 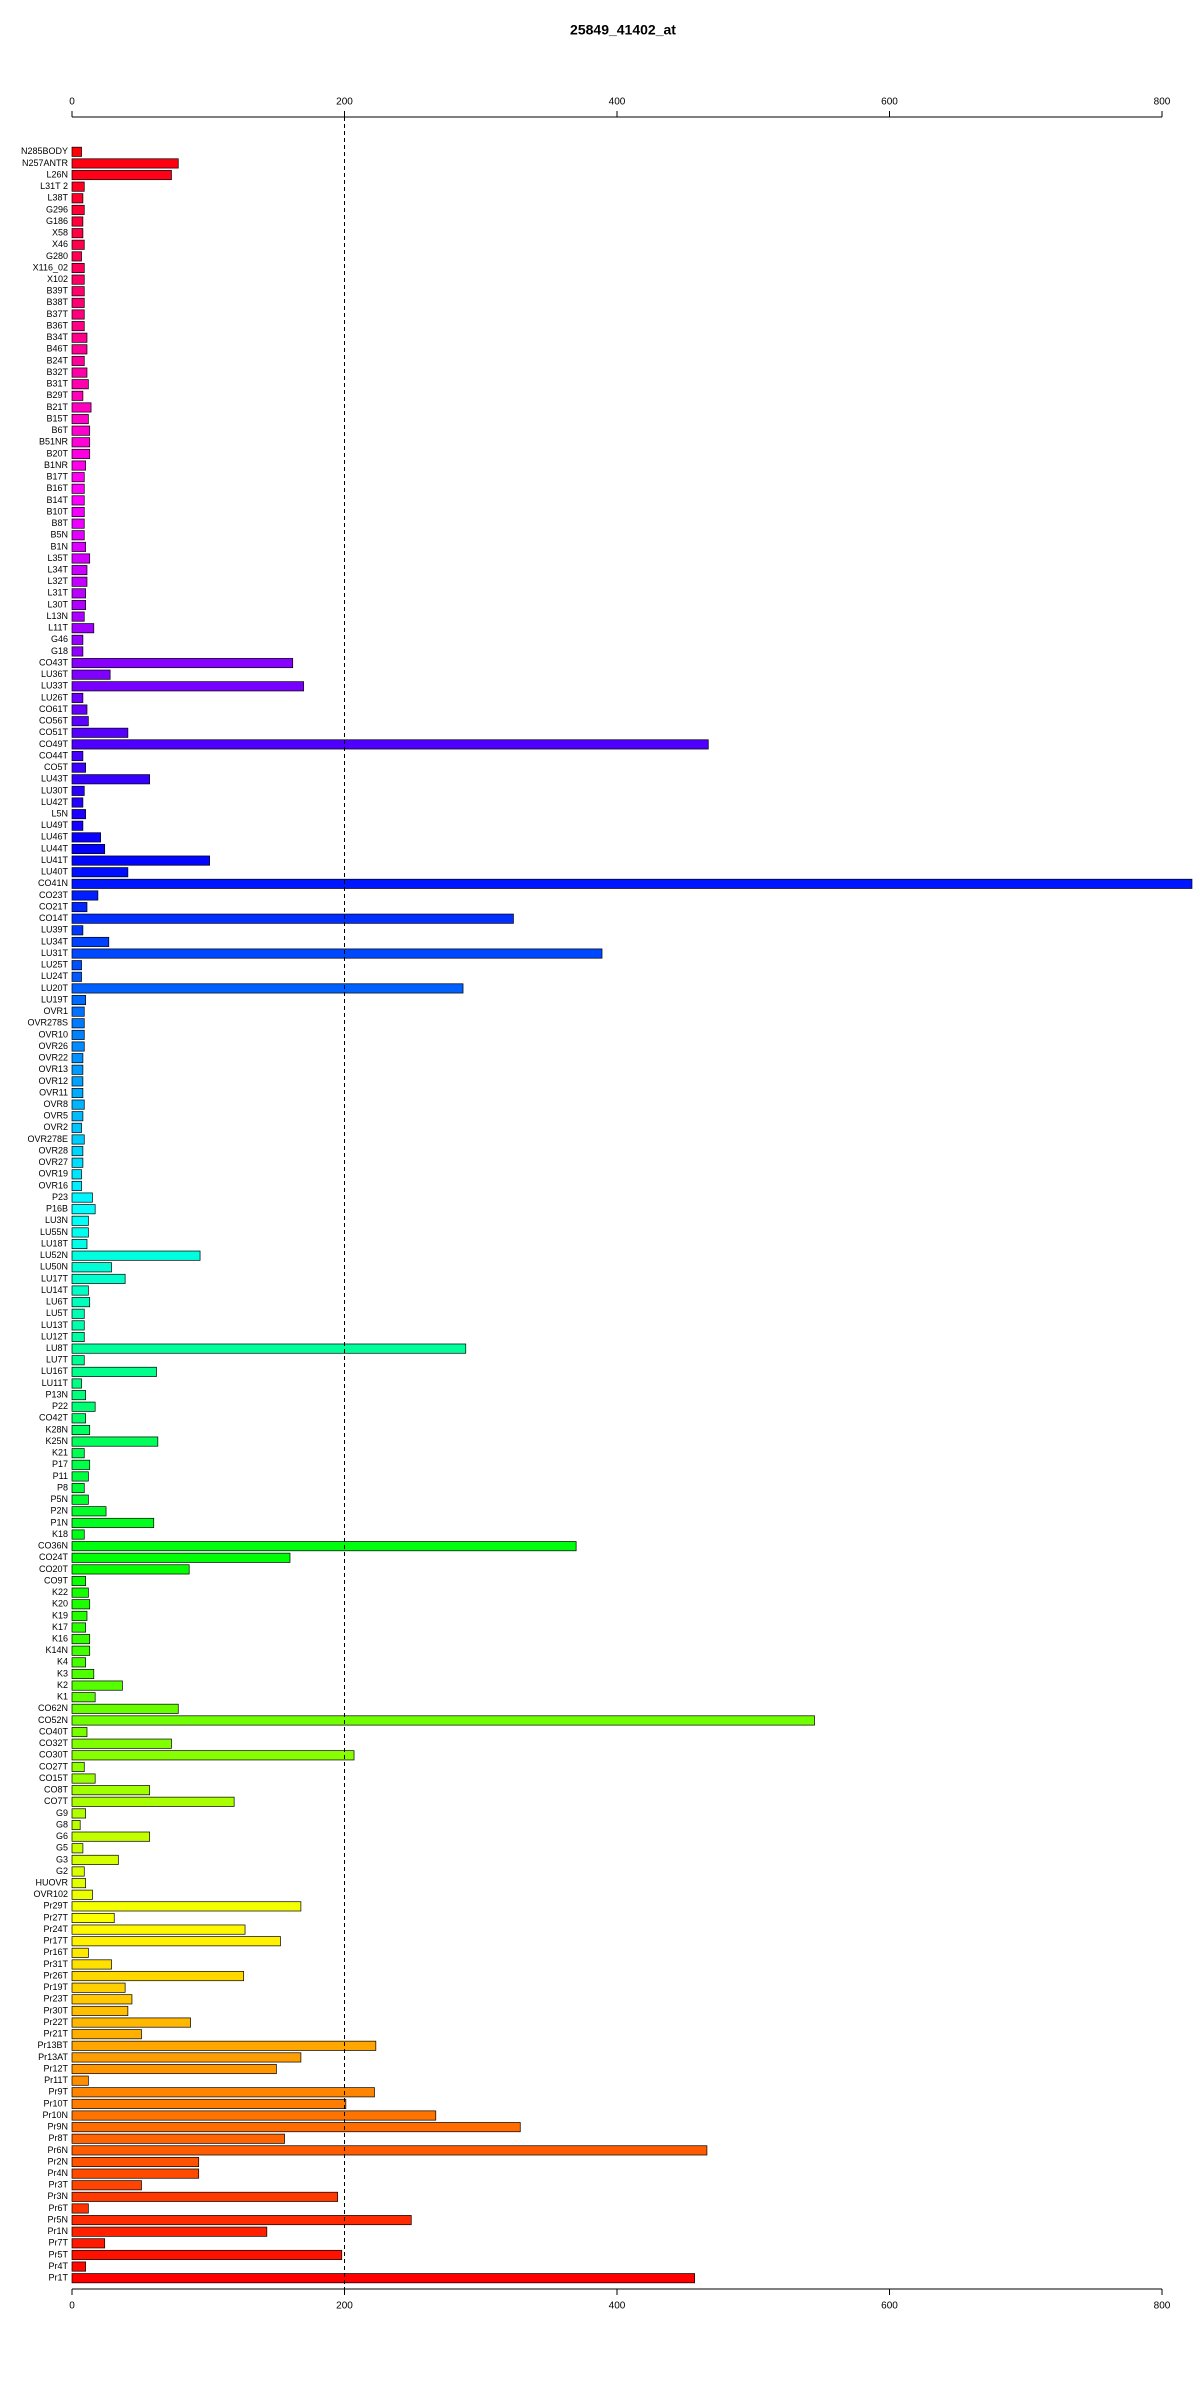 What do you see at coordinates (57, 453) in the screenshot?
I see `y-tick-label: B20T` at bounding box center [57, 453].